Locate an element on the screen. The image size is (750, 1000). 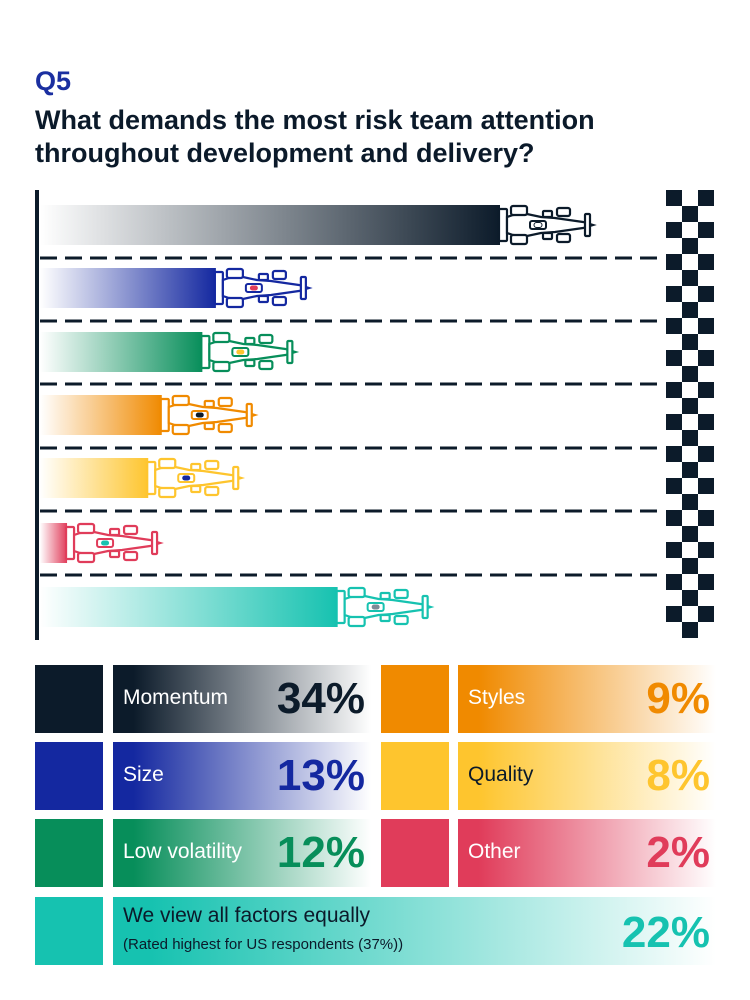
legend-label: Styles is located at coordinates (497, 697).